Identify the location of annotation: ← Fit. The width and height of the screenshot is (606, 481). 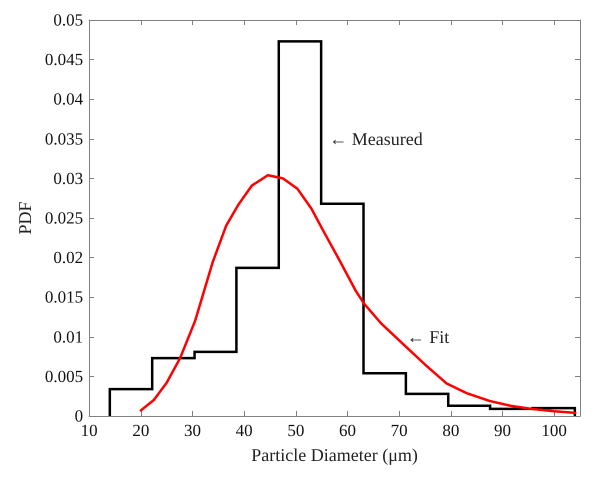
(428, 336).